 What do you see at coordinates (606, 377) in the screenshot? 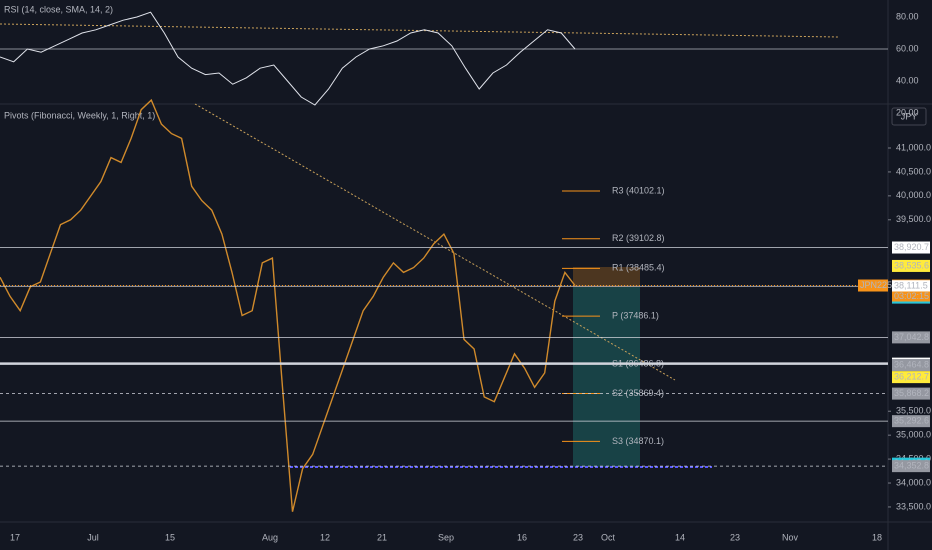
I see `target-box` at bounding box center [606, 377].